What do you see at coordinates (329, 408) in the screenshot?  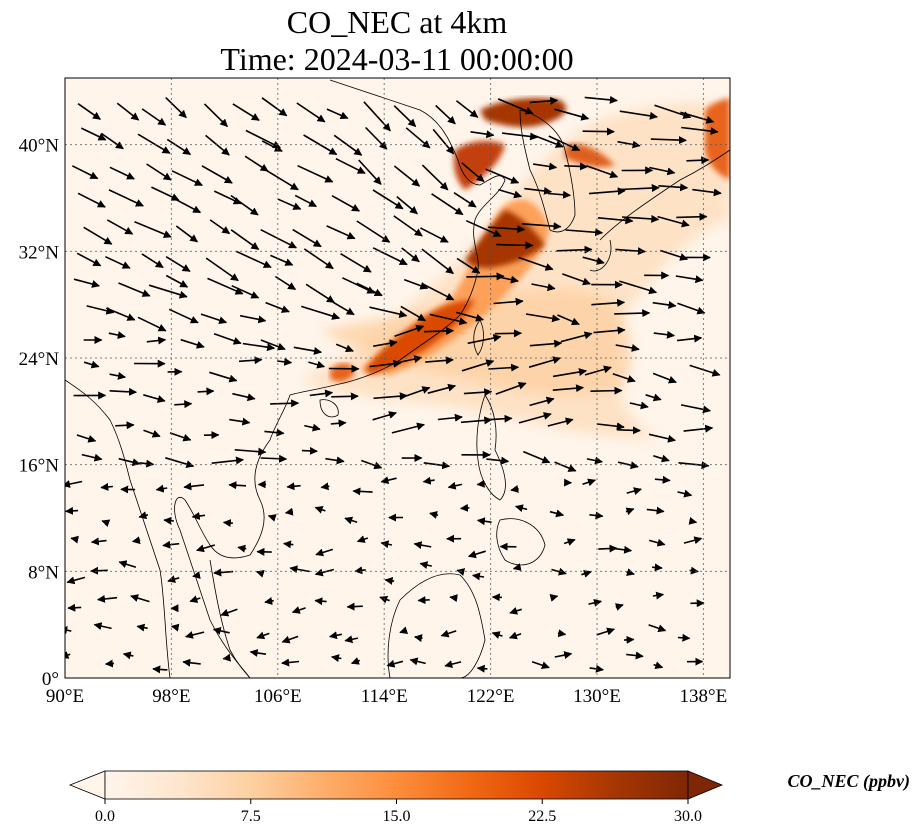 I see `coastline-hainan` at bounding box center [329, 408].